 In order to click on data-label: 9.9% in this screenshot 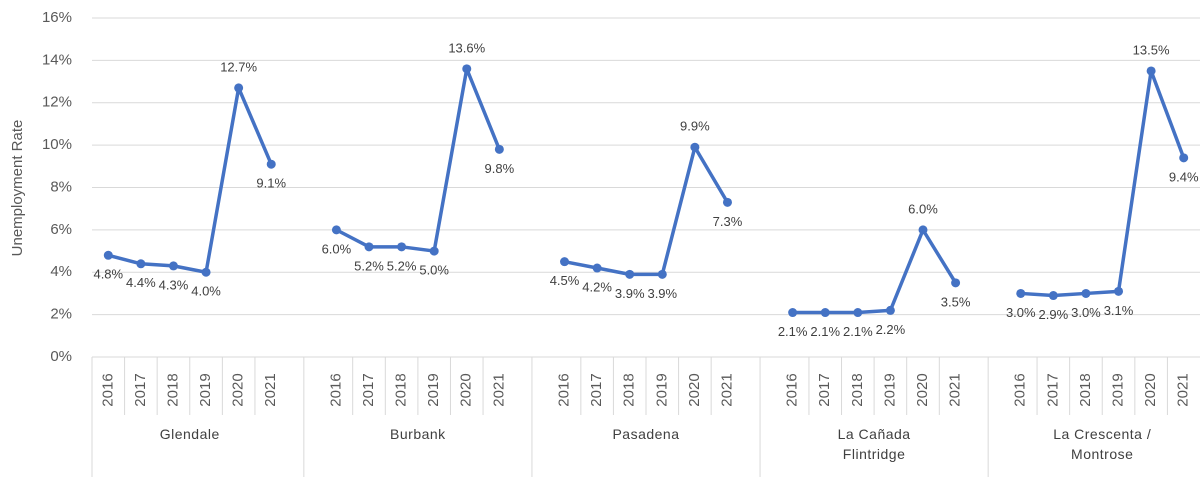, I will do `click(695, 126)`.